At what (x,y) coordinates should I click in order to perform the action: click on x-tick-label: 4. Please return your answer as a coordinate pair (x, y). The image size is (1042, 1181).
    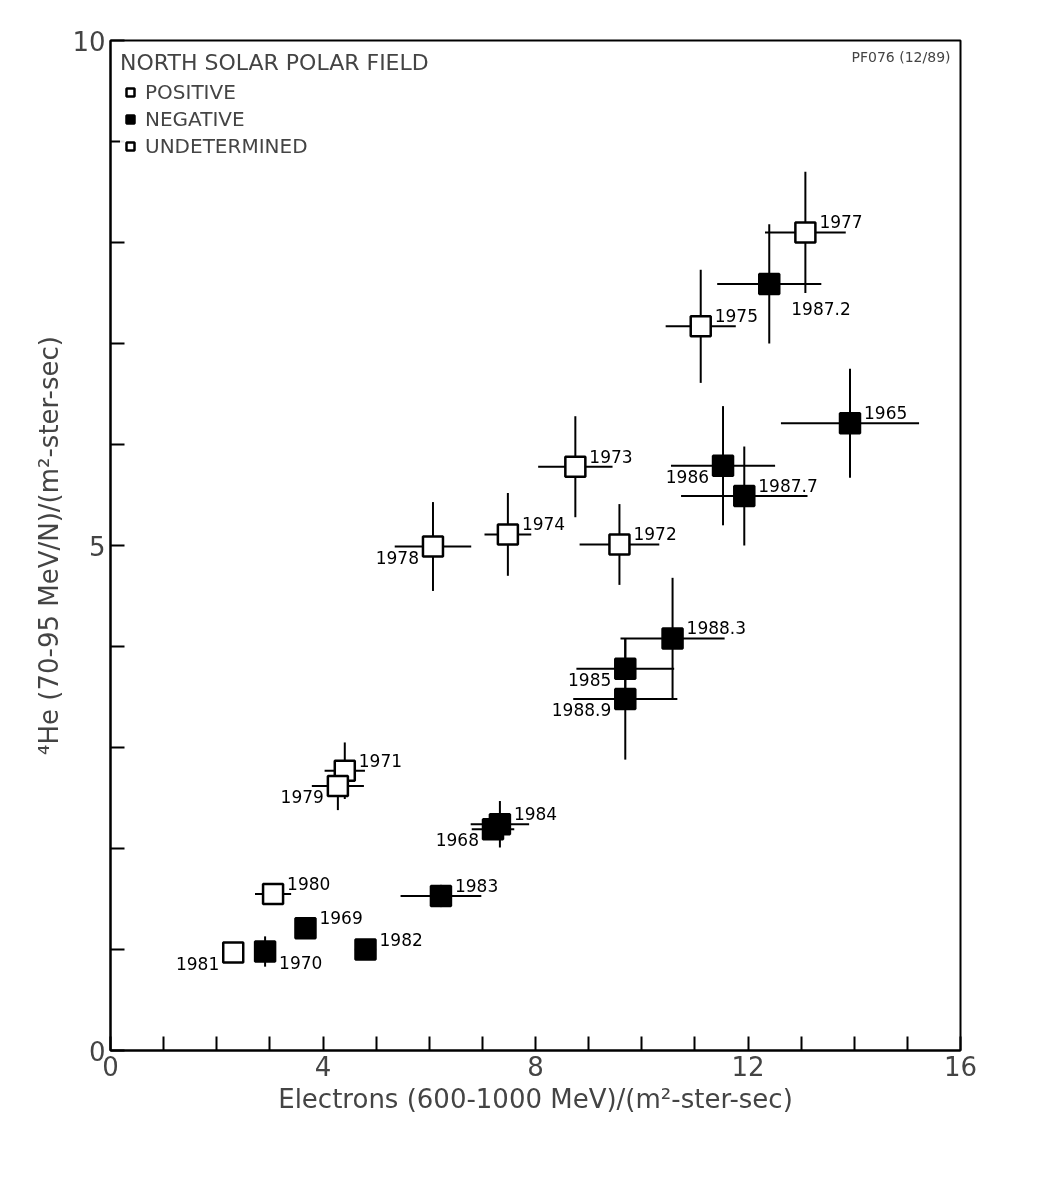
    Looking at the image, I should click on (323, 1066).